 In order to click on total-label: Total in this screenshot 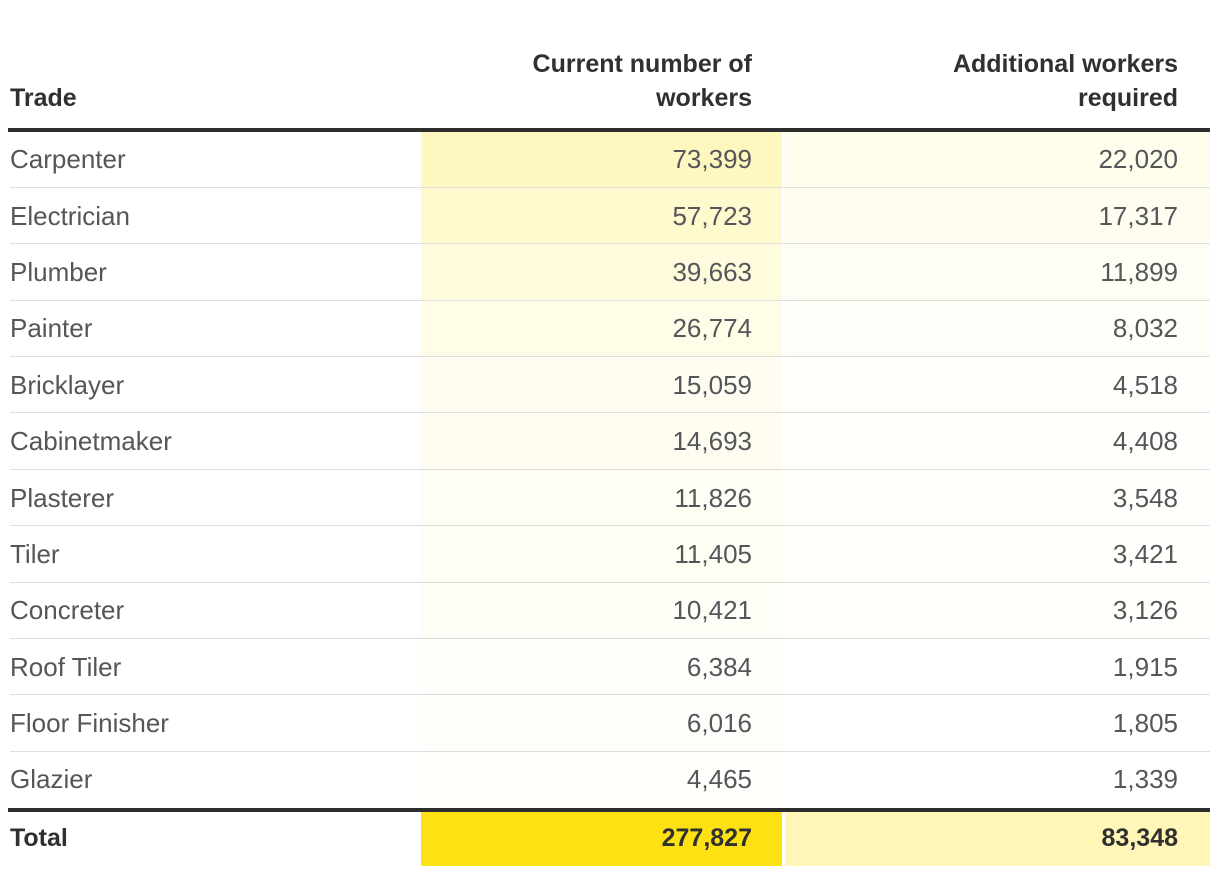, I will do `click(39, 838)`.